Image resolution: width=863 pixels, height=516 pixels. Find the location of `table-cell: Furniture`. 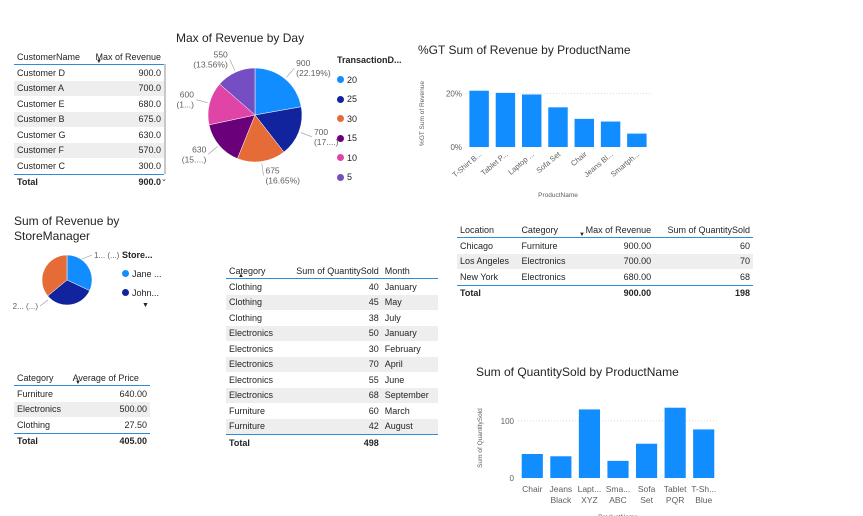

table-cell: Furniture is located at coordinates (539, 245).